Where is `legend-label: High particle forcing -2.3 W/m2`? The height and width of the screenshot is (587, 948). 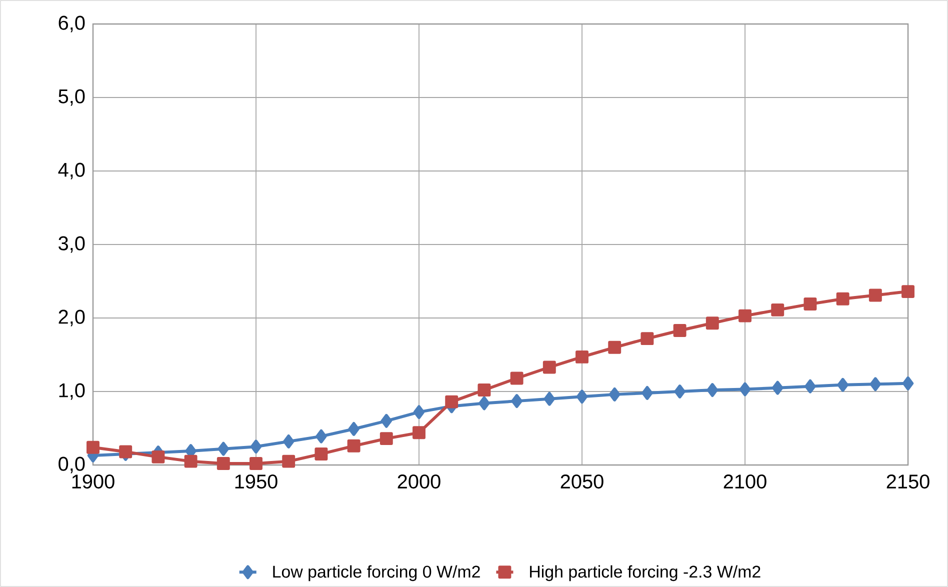
legend-label: High particle forcing -2.3 W/m2 is located at coordinates (645, 573).